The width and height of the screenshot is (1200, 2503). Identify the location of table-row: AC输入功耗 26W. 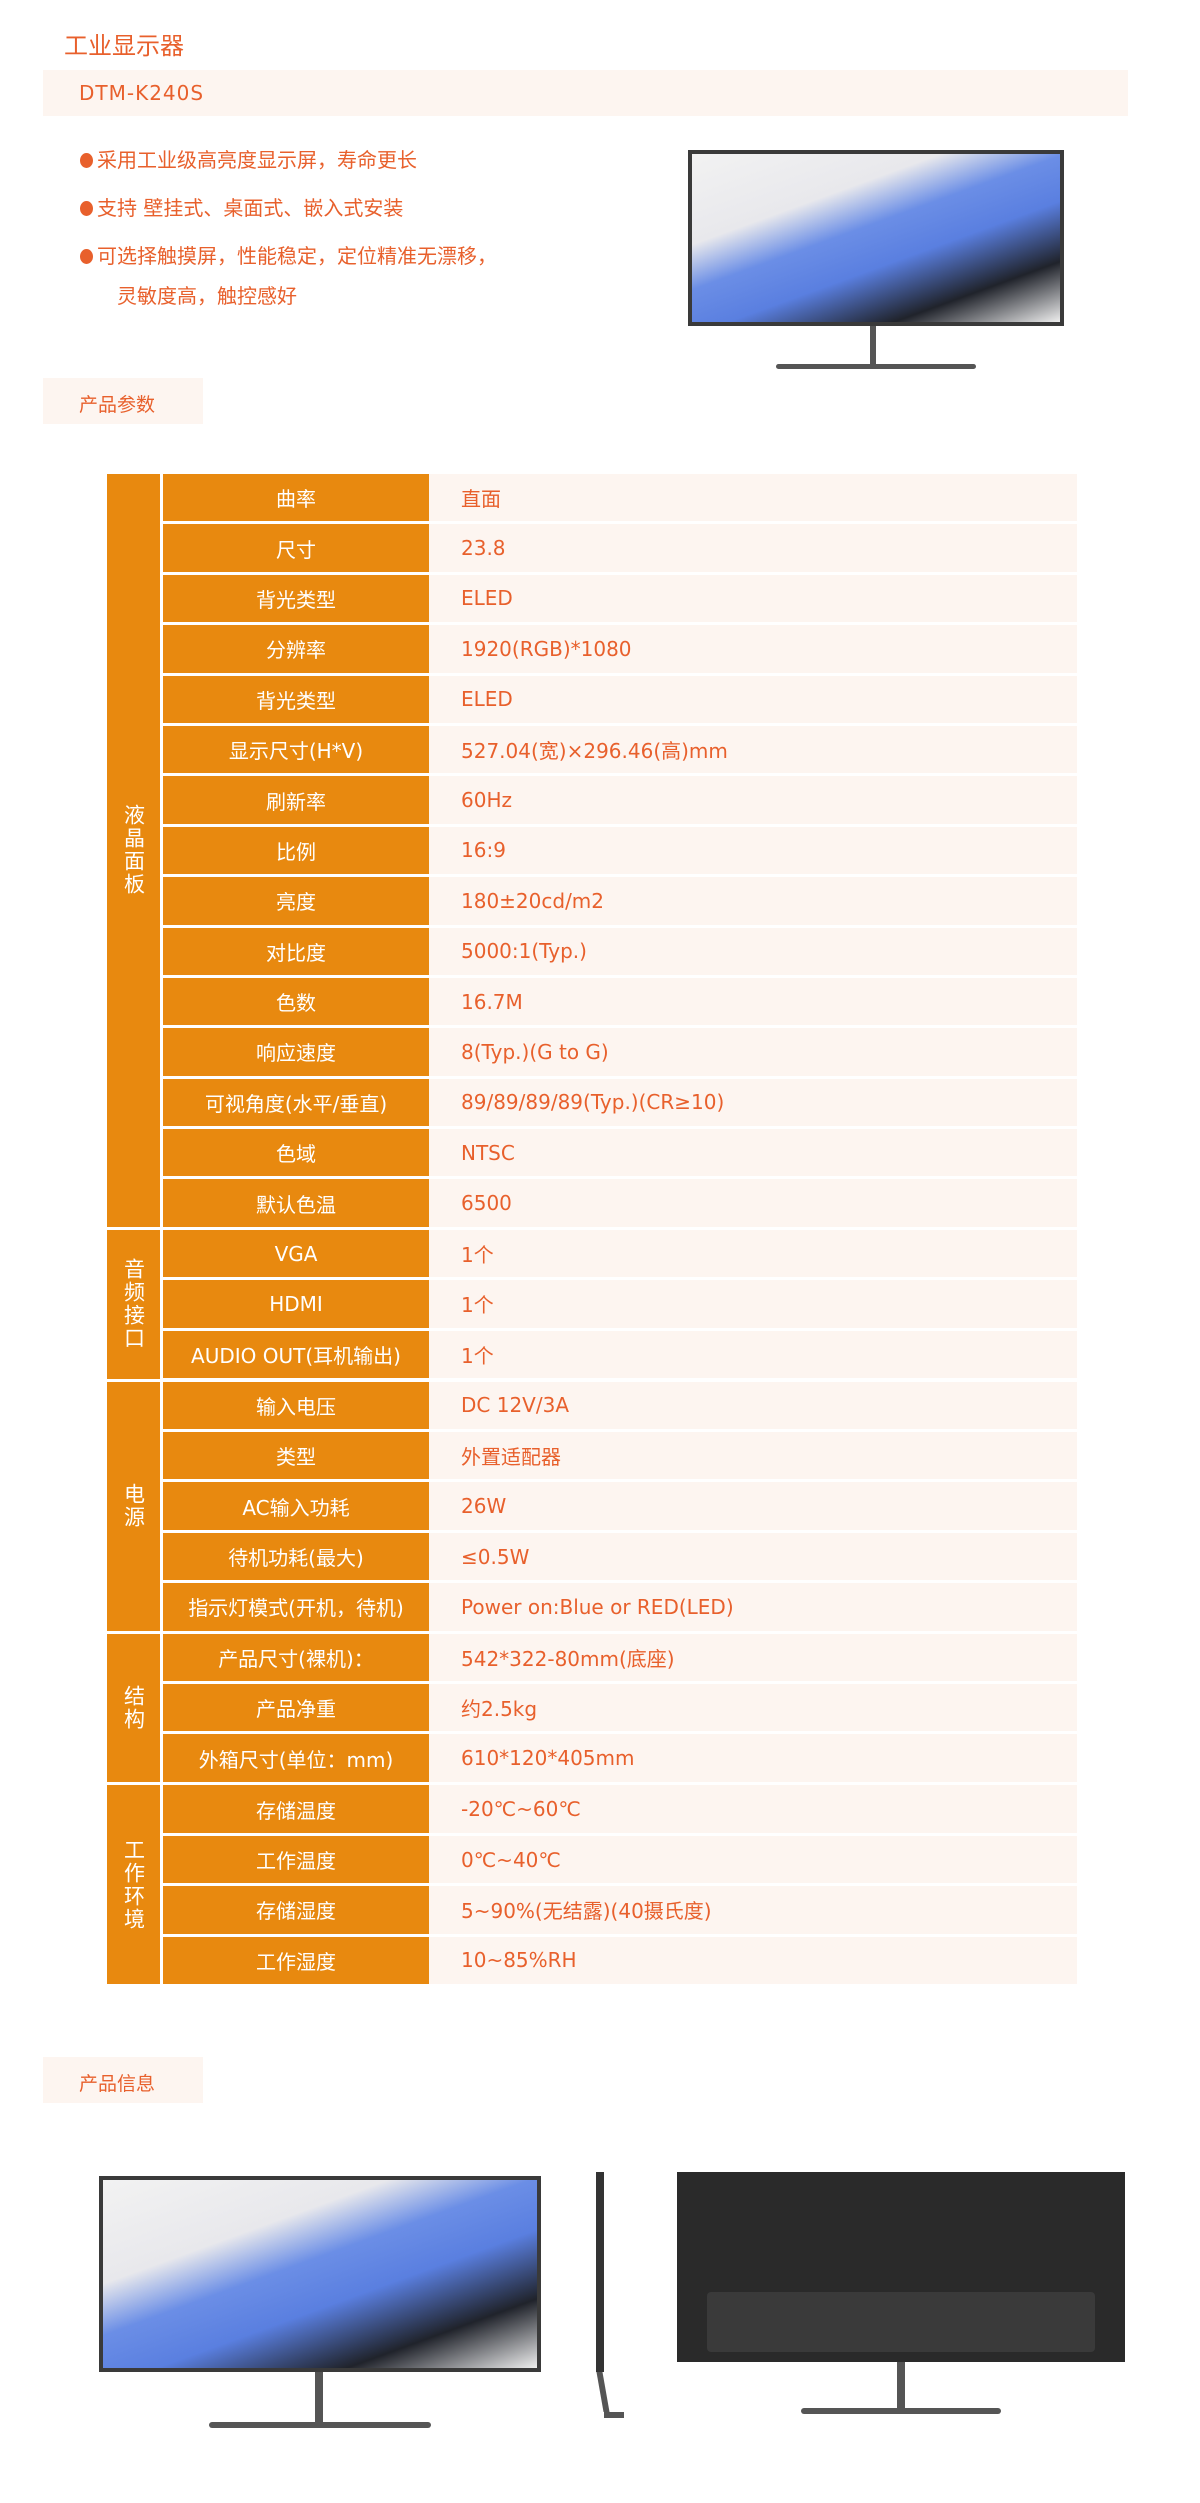
(620, 1506).